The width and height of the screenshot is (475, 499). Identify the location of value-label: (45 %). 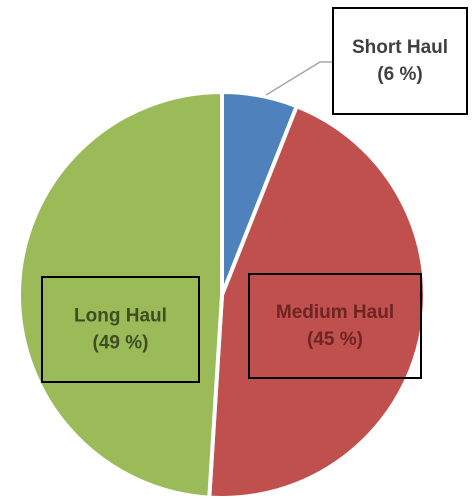
(335, 339).